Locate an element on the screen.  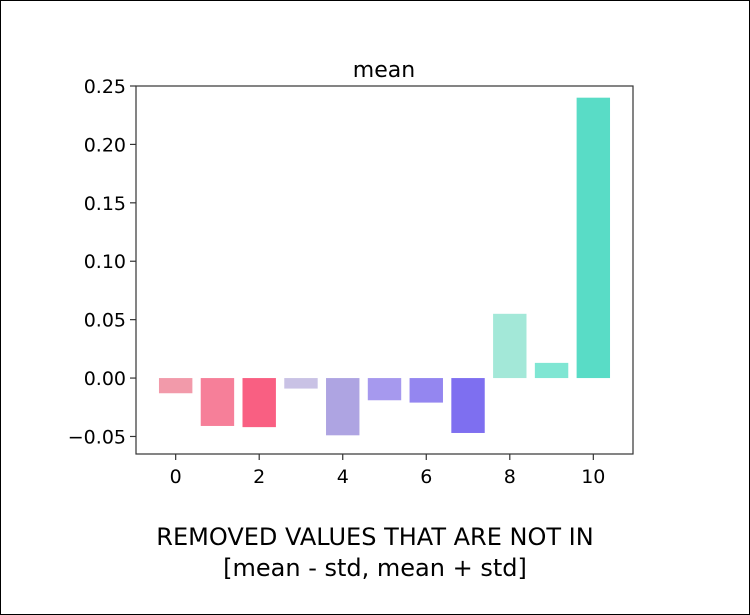
x-tick-label: 10 is located at coordinates (593, 477).